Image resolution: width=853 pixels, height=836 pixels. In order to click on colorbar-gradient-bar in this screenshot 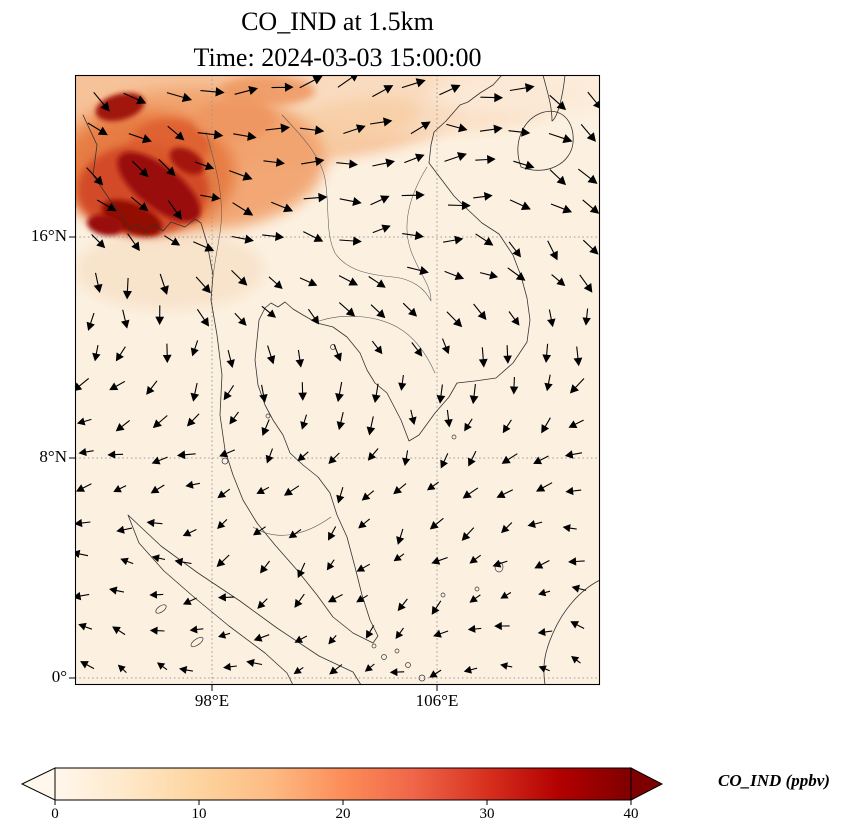, I will do `click(343, 784)`.